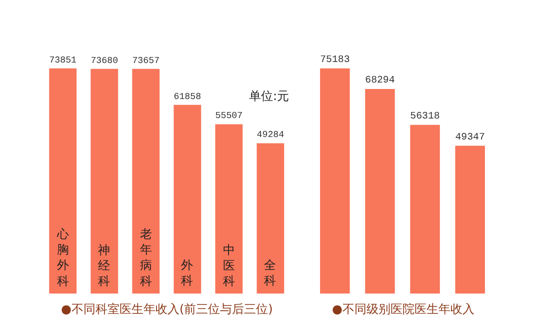 The width and height of the screenshot is (540, 329). What do you see at coordinates (63, 60) in the screenshot?
I see `data-label: 73851` at bounding box center [63, 60].